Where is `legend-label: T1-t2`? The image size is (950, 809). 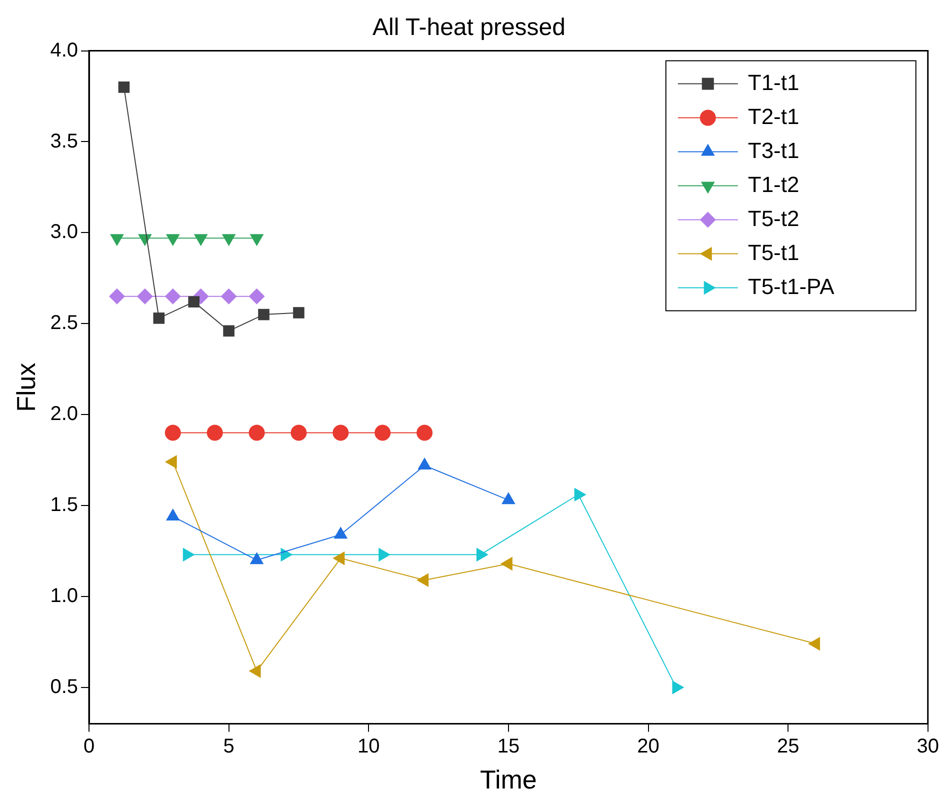
legend-label: T1-t2 is located at coordinates (774, 184).